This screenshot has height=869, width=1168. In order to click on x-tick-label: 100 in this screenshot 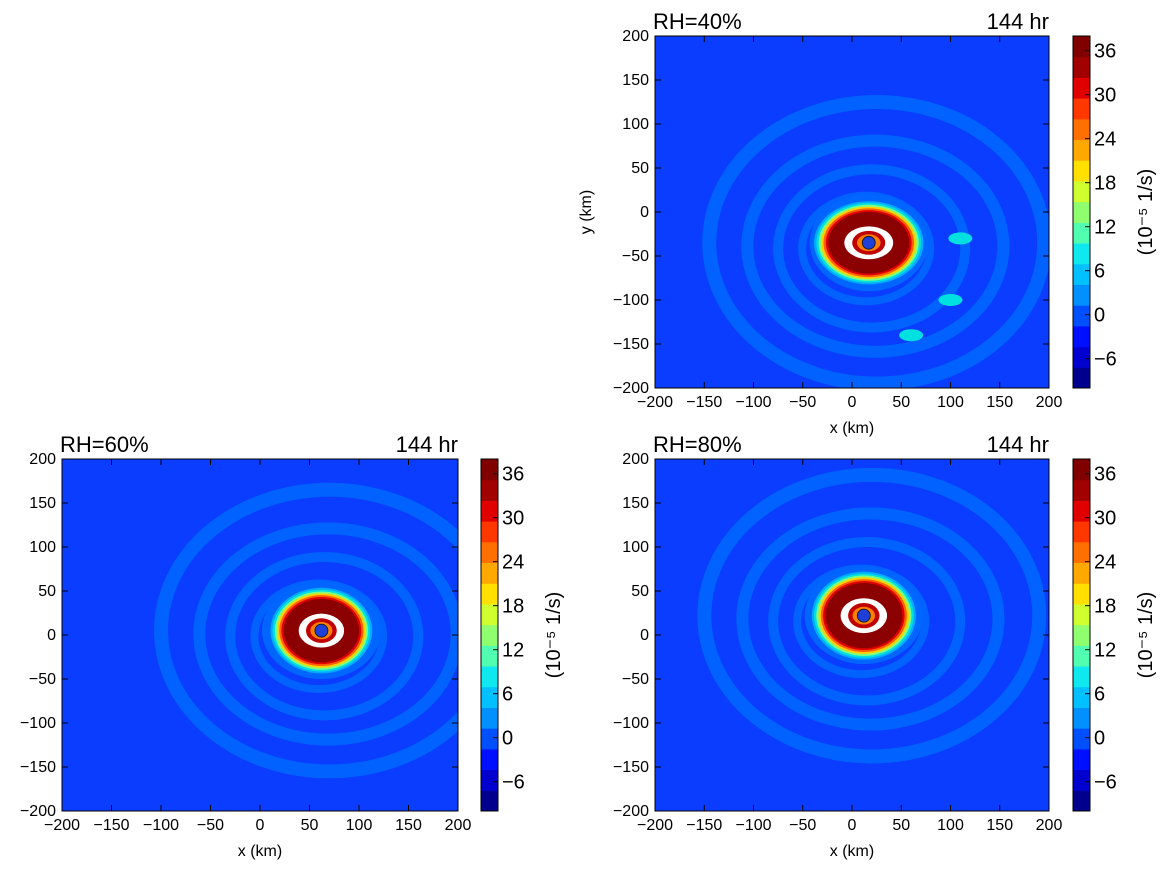, I will do `click(359, 825)`.